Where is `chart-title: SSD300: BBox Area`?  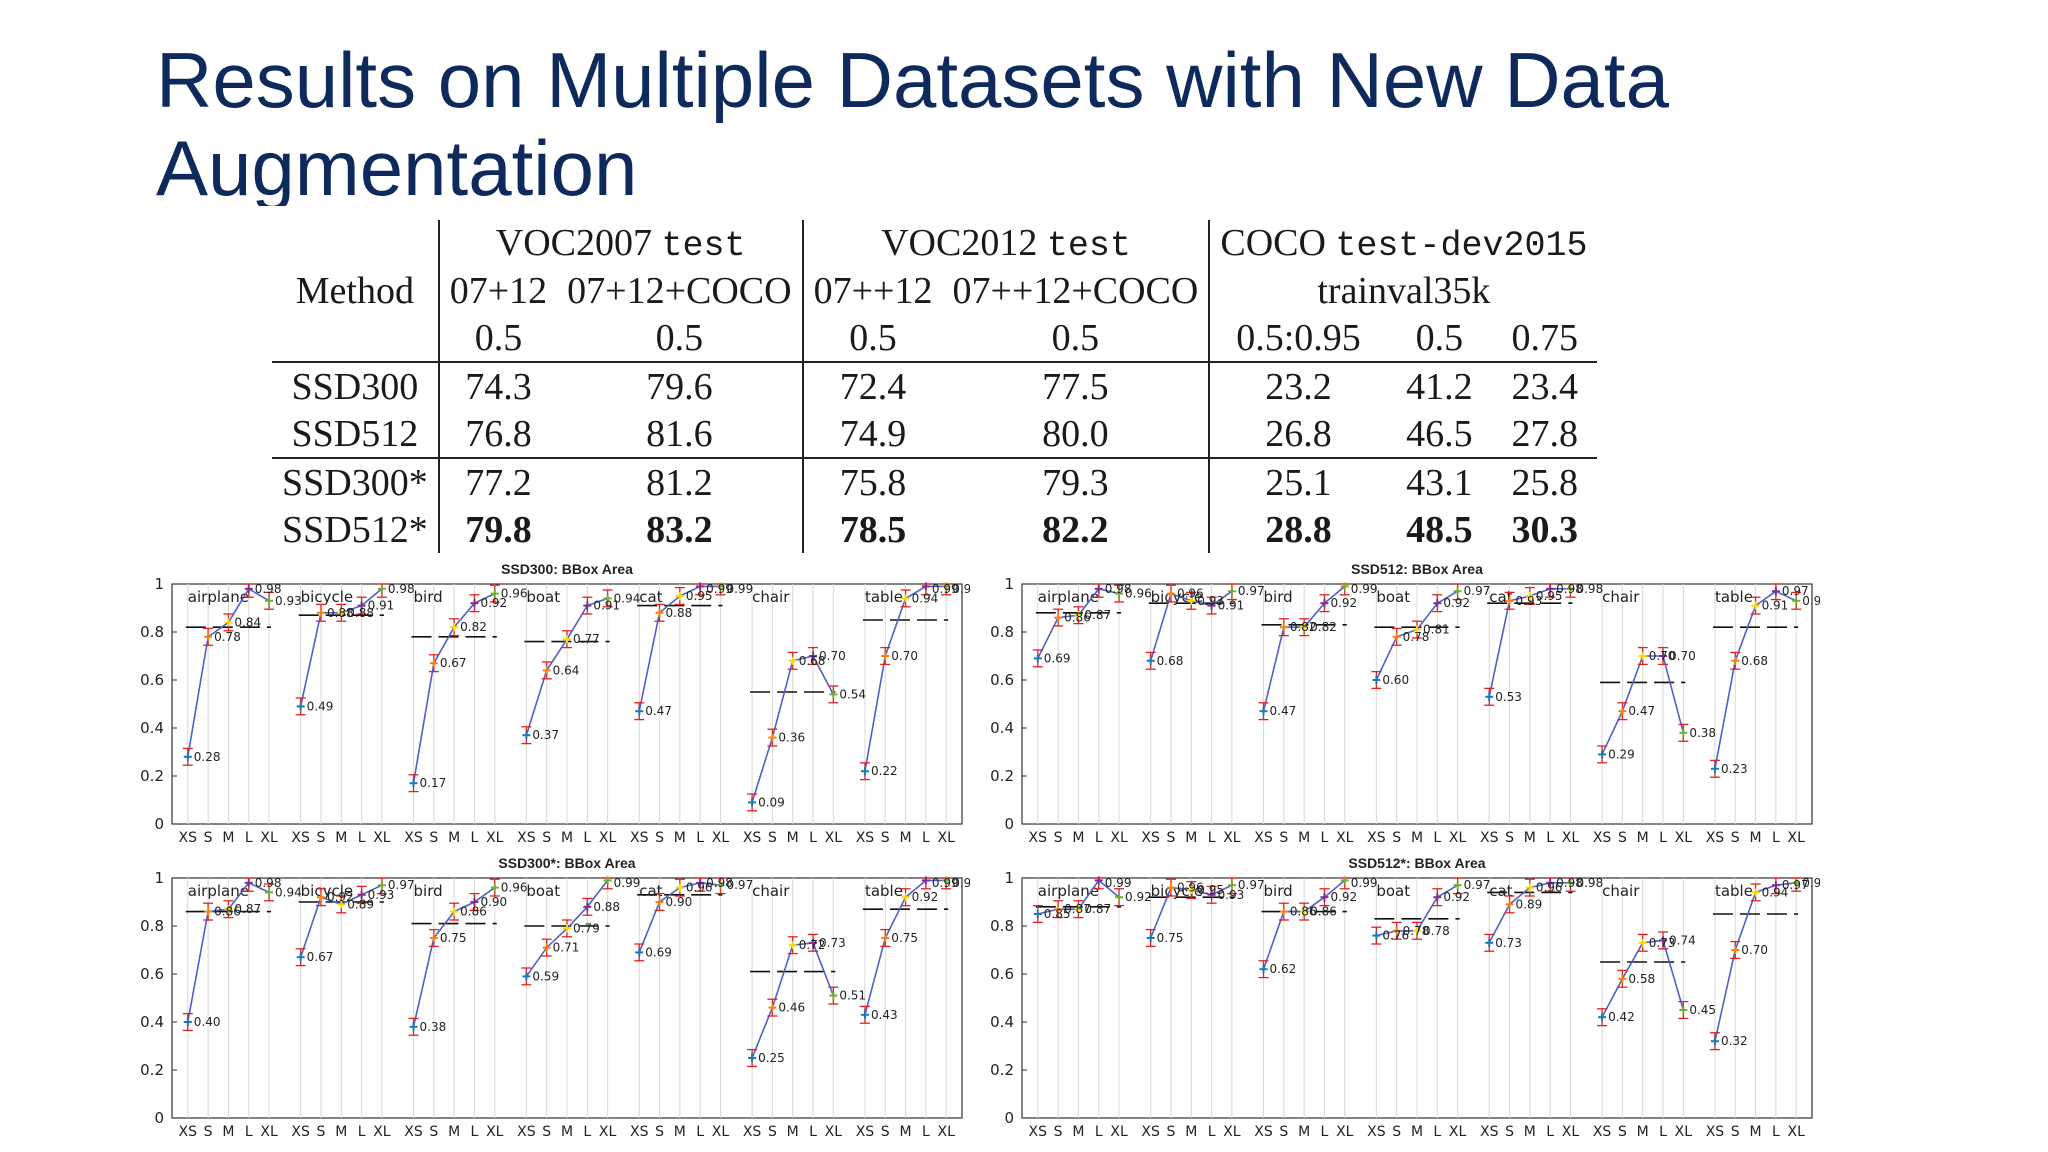
chart-title: SSD300: BBox Area is located at coordinates (567, 569).